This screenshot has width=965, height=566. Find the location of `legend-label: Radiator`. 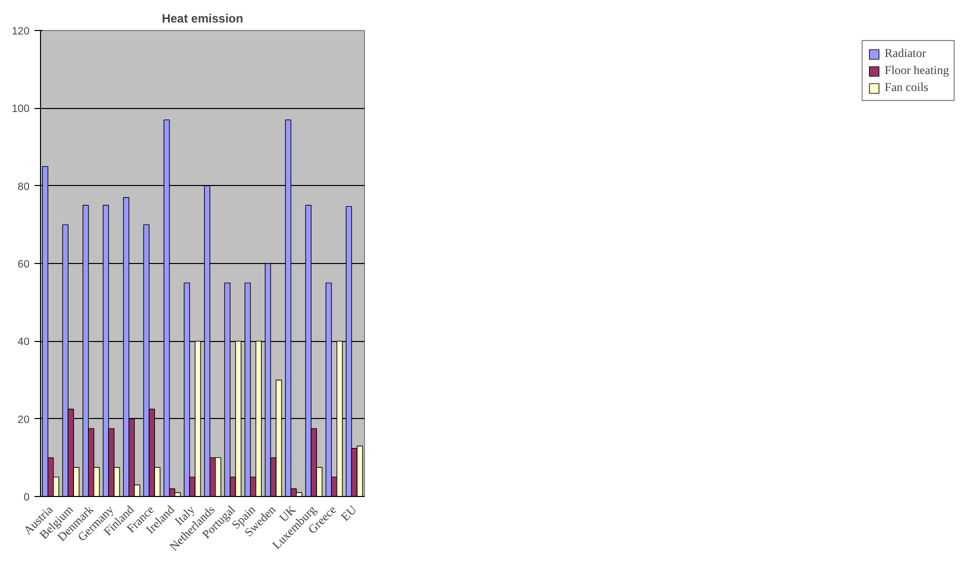

legend-label: Radiator is located at coordinates (905, 53).